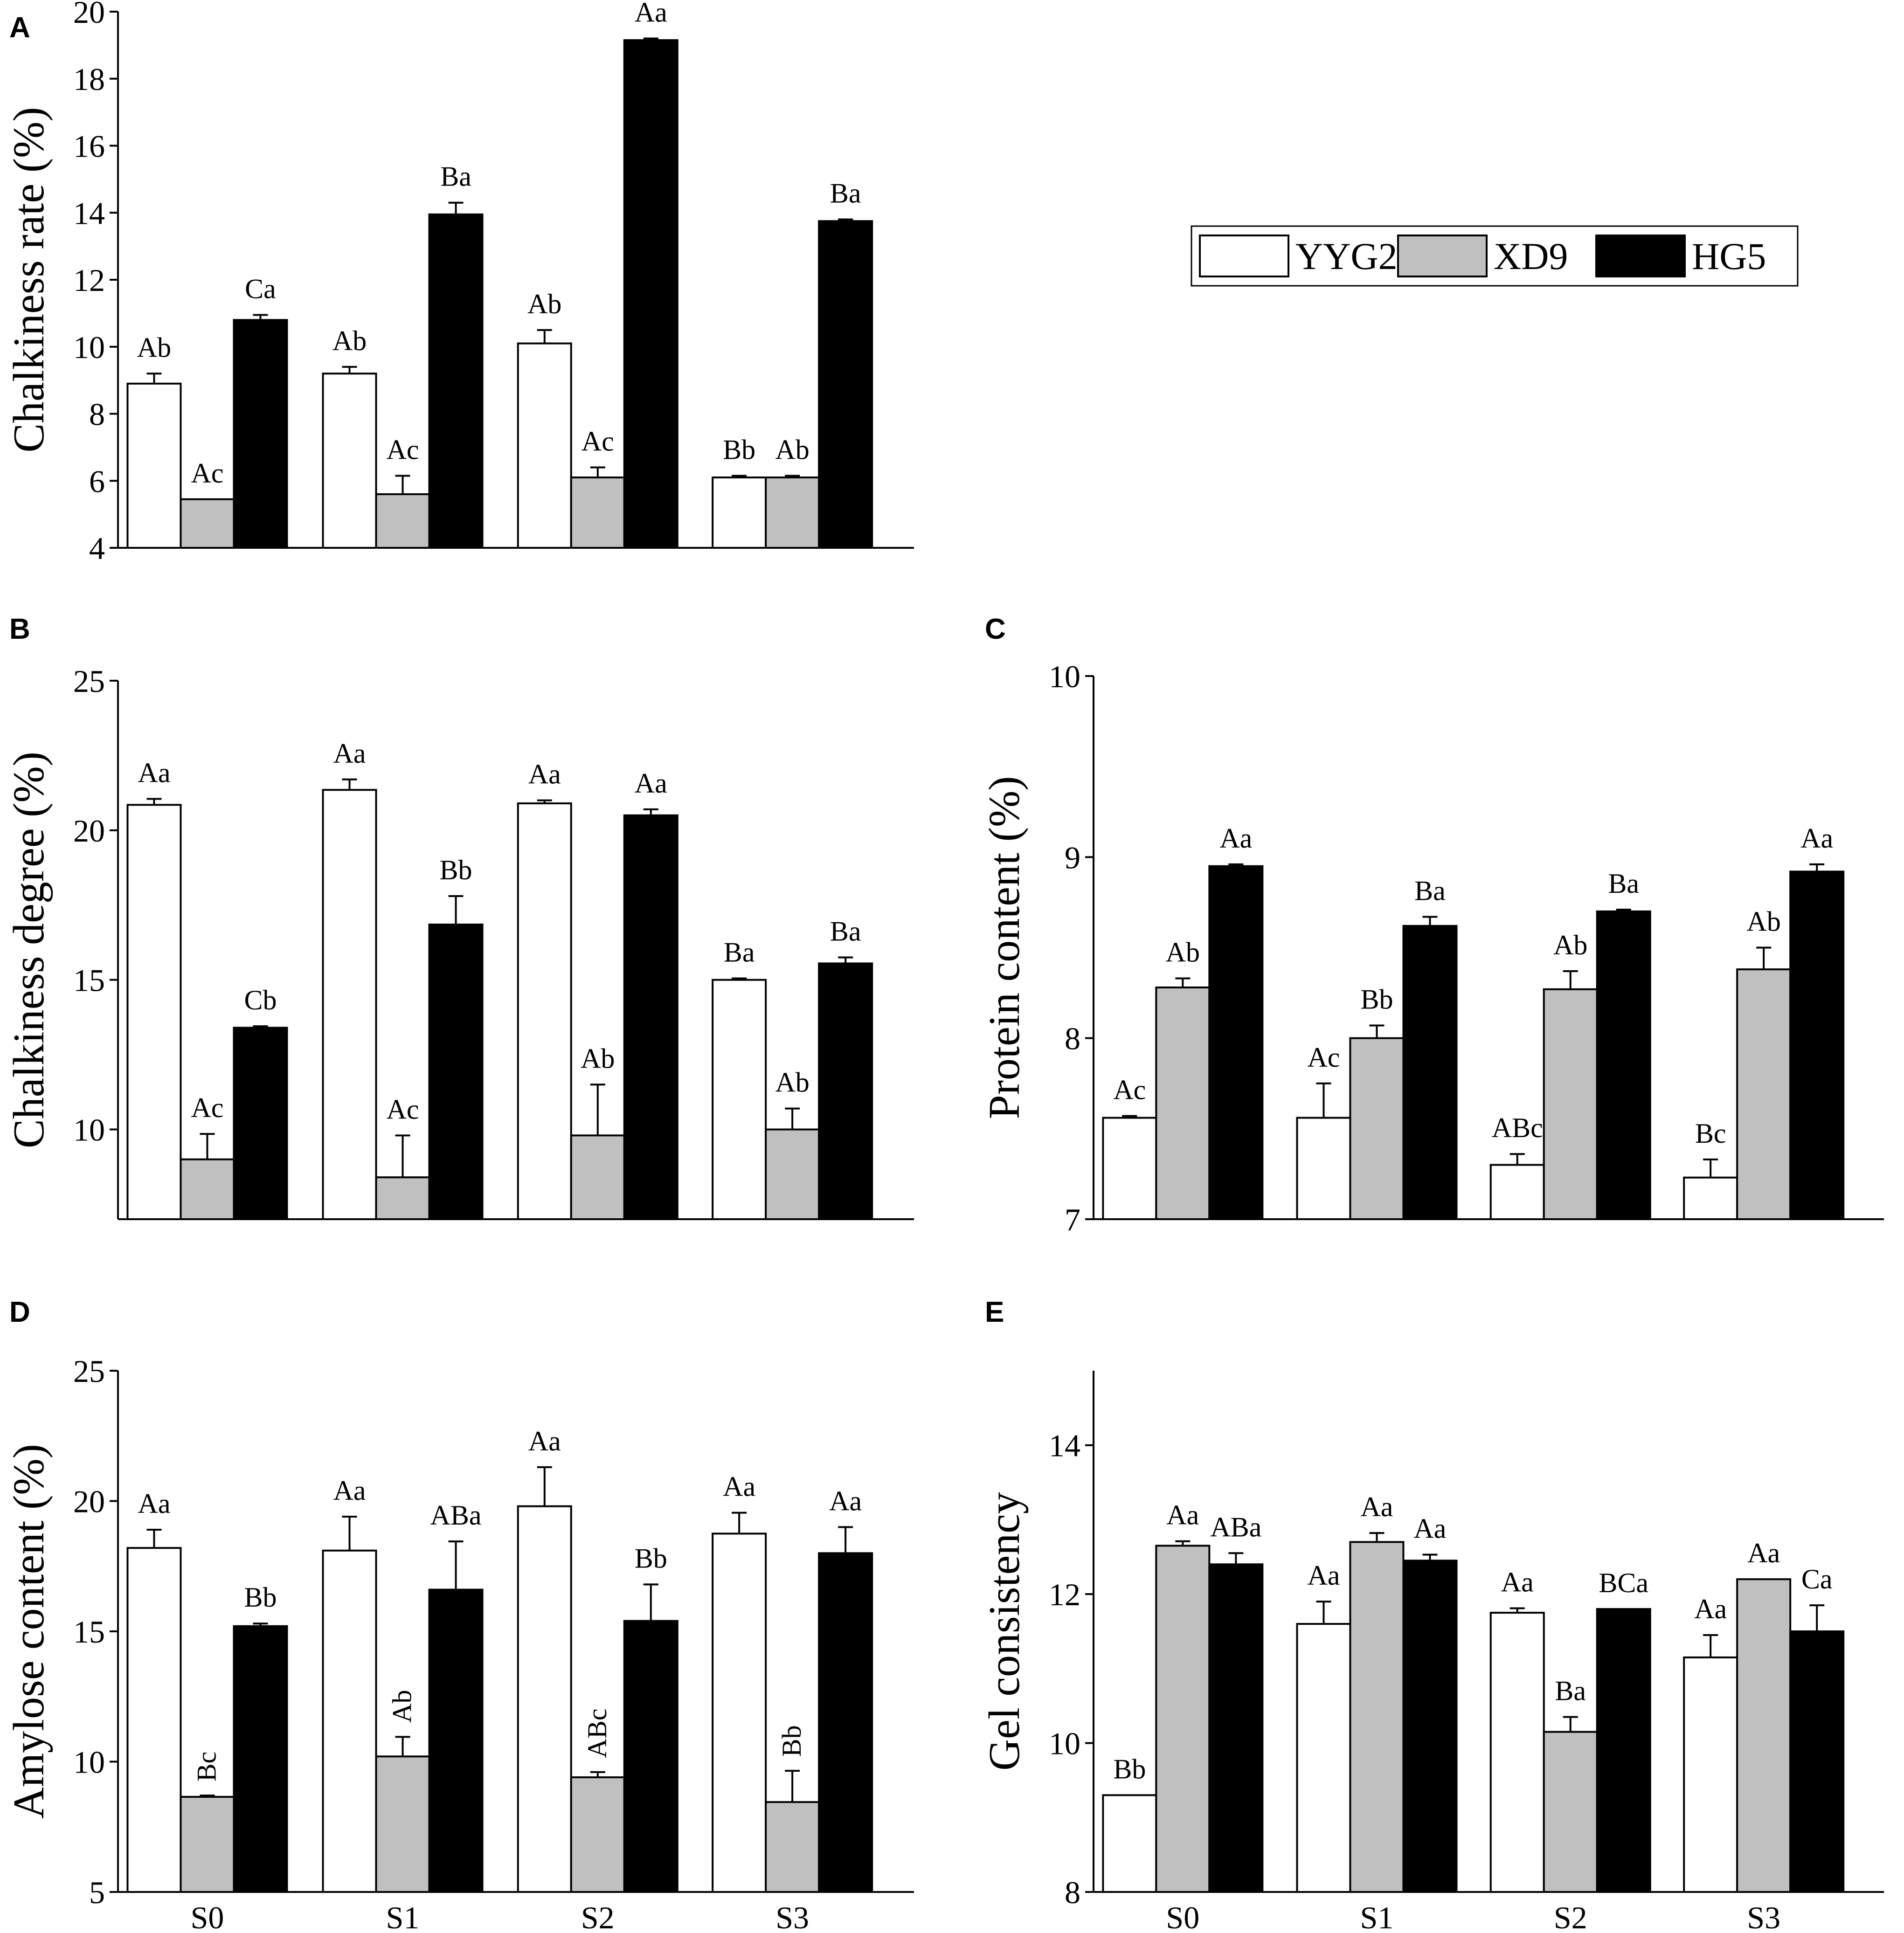 The height and width of the screenshot is (1933, 1904). Describe the element at coordinates (995, 1312) in the screenshot. I see `panel-letter: E` at that location.